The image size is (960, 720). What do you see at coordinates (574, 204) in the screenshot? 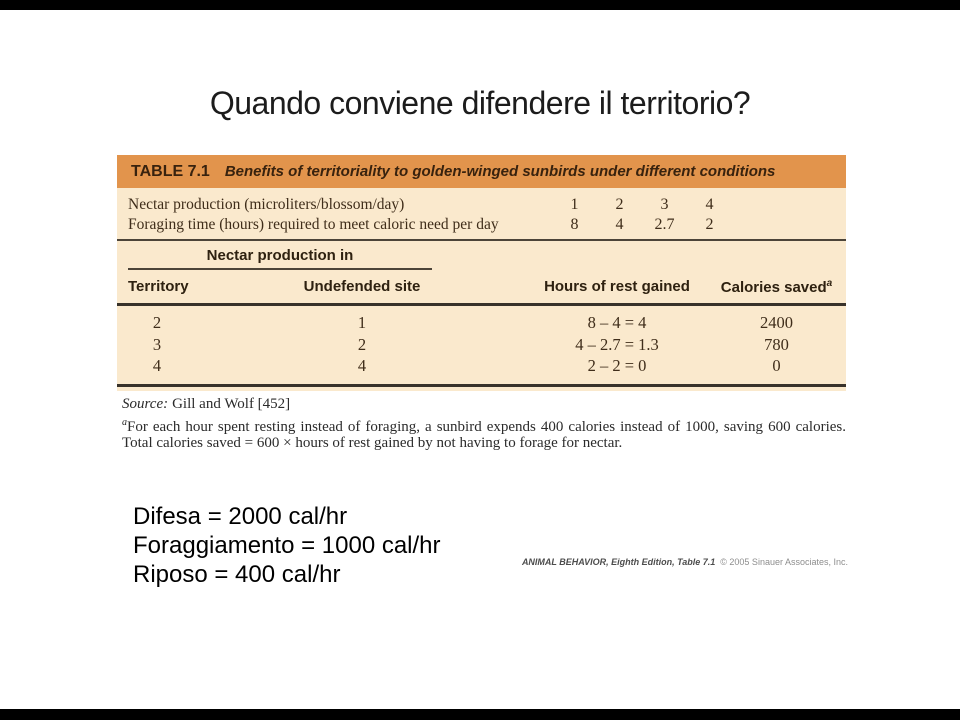
I see `param-value: 1` at bounding box center [574, 204].